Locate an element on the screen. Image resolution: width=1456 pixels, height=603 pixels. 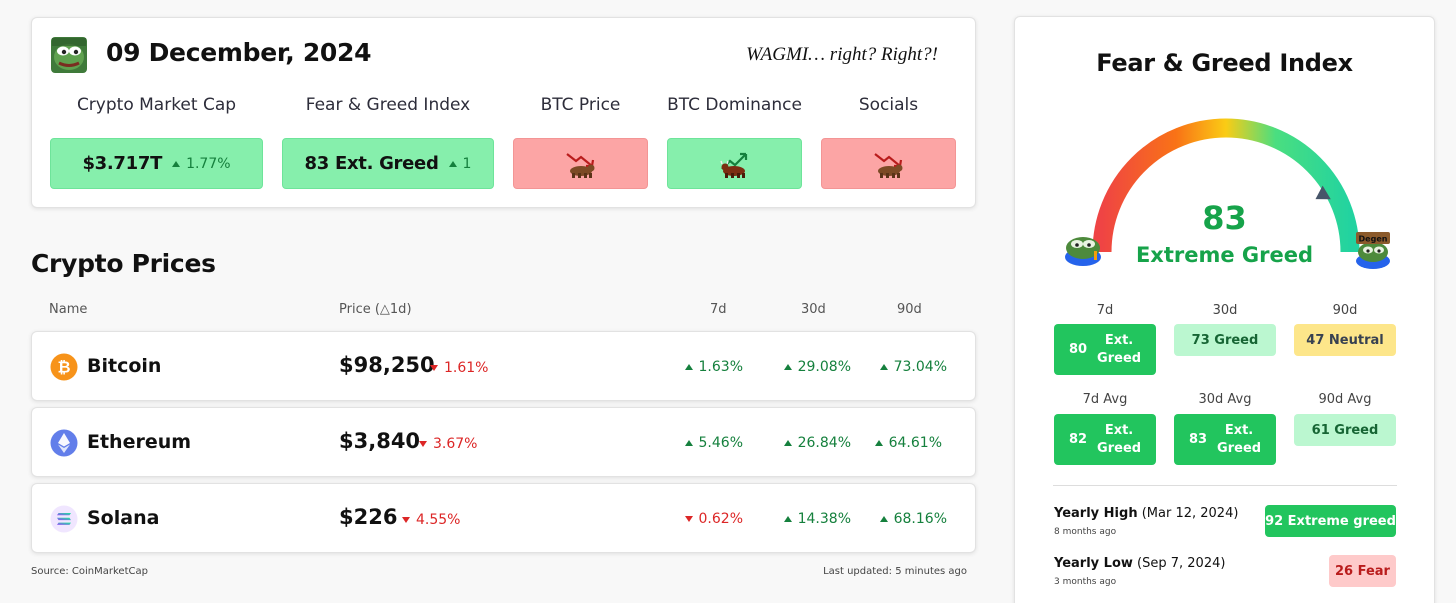
coin-change-1d: 1.61% is located at coordinates (459, 368).